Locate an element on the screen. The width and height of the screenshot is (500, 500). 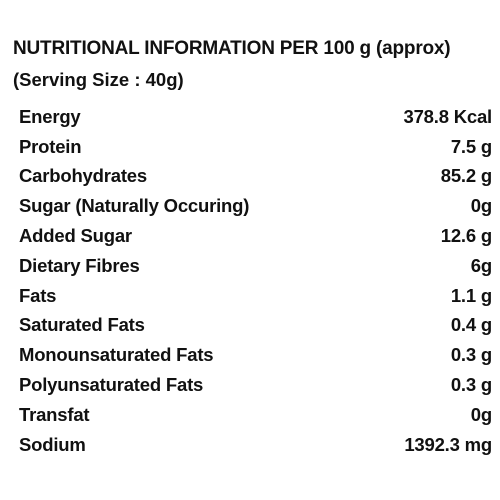
nutrient-value: 378.8 Kcal is located at coordinates (447, 116).